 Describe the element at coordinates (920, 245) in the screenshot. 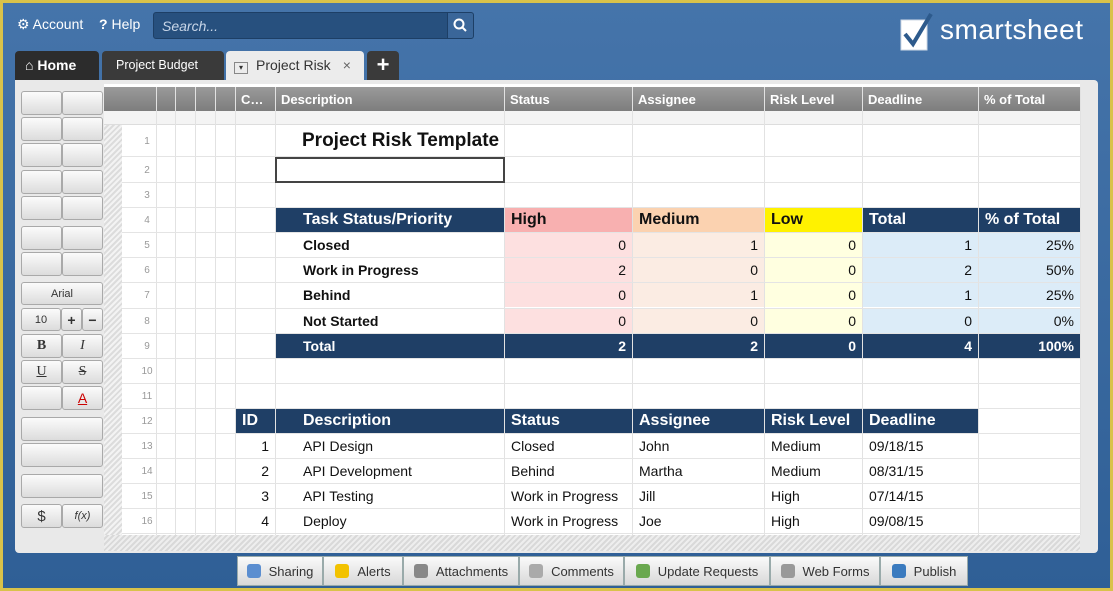

I see `summary-cell: 1` at that location.